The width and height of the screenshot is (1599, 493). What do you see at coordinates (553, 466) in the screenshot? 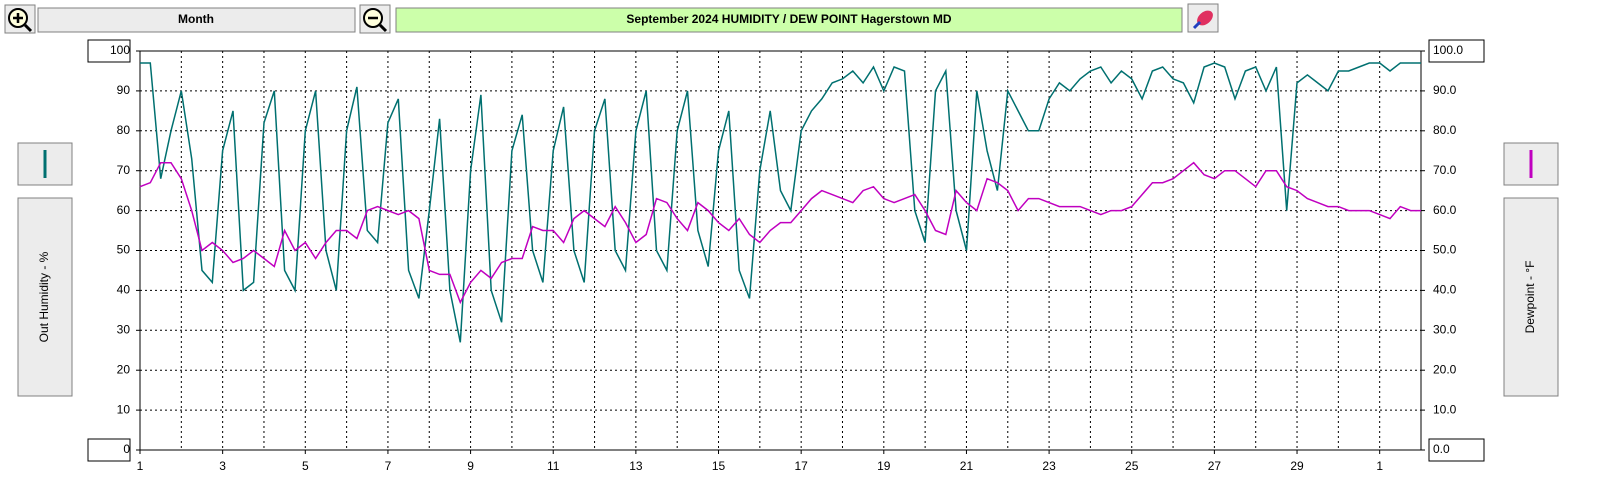
I see `x-tick-label: 11` at bounding box center [553, 466].